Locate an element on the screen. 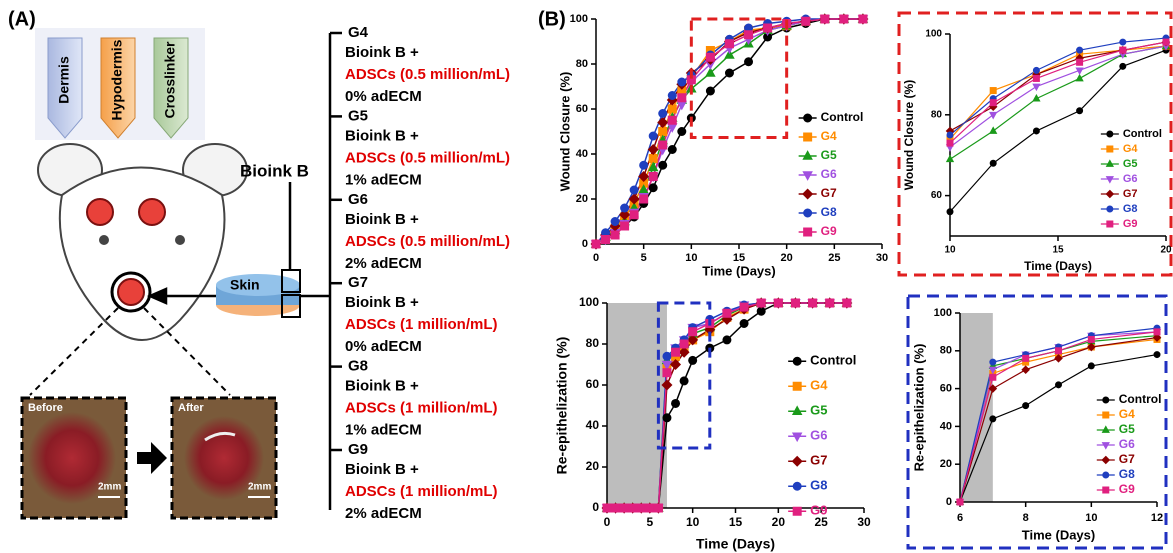  tube-label: Hypodermis is located at coordinates (117, 79).